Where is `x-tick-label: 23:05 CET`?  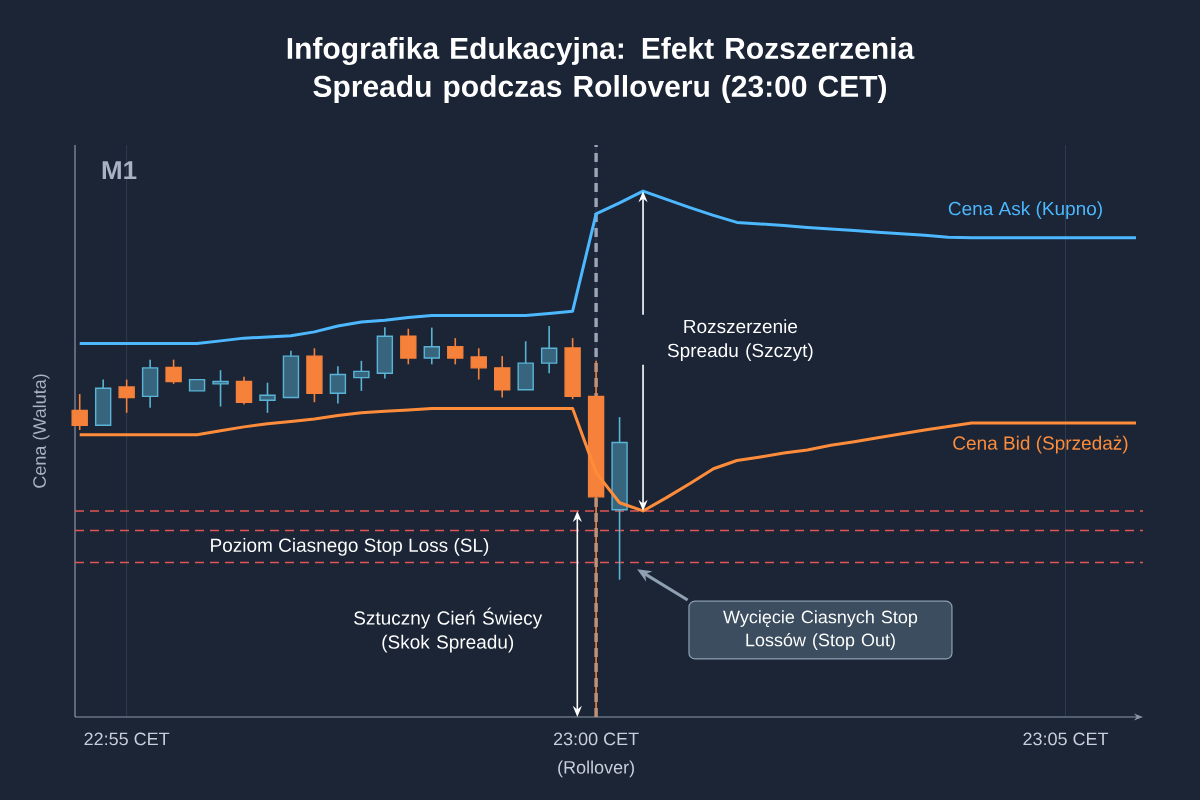 x-tick-label: 23:05 CET is located at coordinates (1066, 739).